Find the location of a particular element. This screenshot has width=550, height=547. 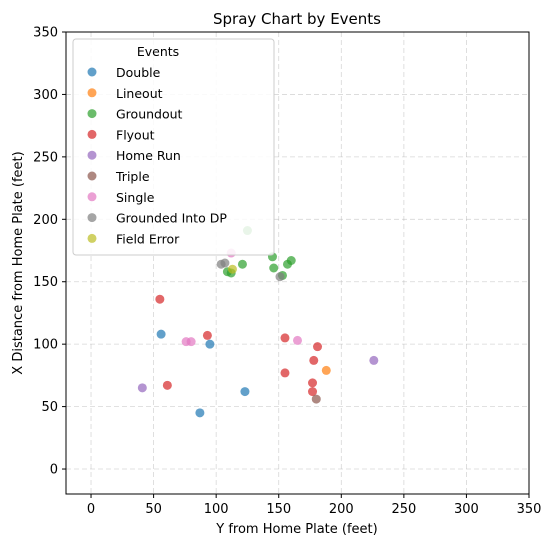

x-tick-label: 100 is located at coordinates (216, 509).